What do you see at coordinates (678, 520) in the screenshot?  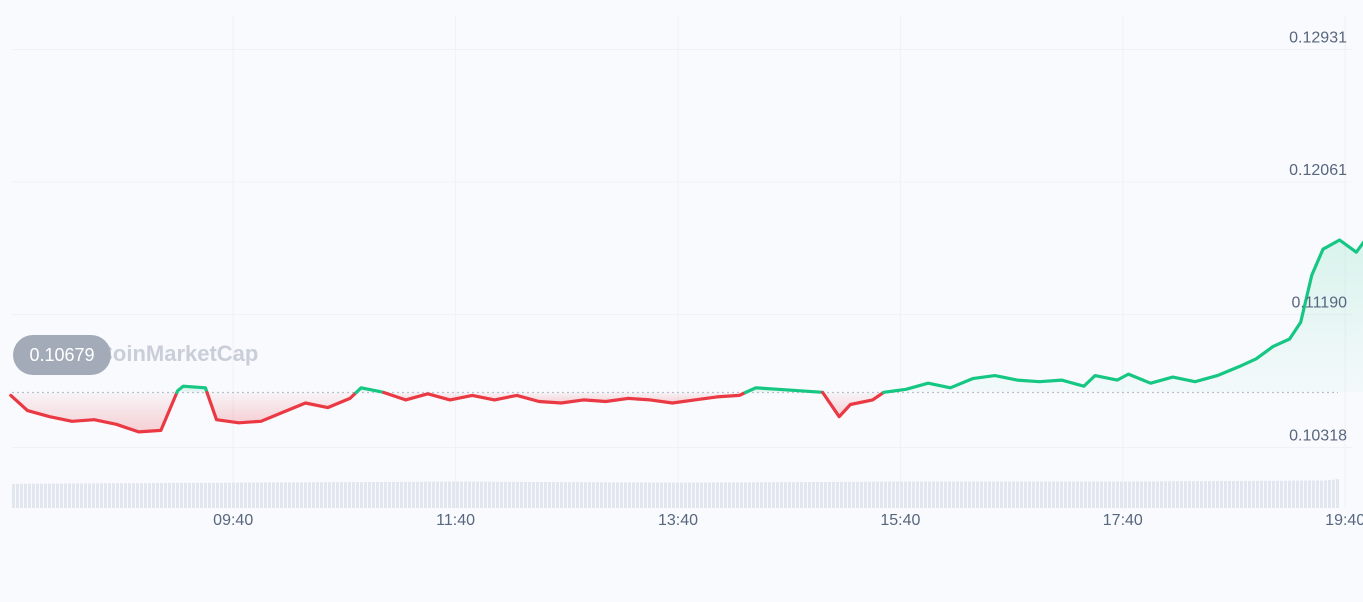 I see `x-tick-label-2: 13:40` at bounding box center [678, 520].